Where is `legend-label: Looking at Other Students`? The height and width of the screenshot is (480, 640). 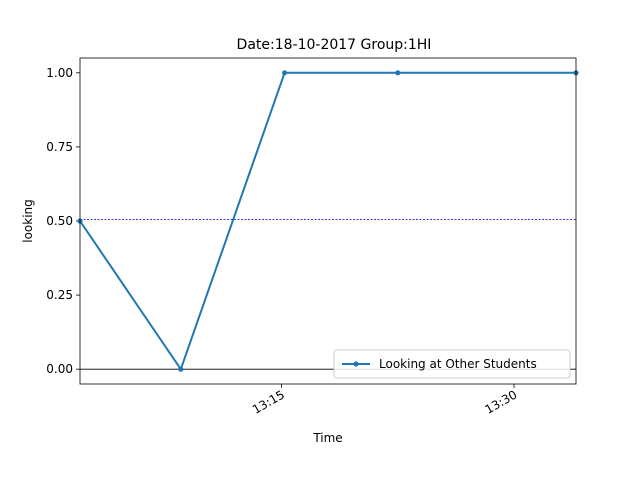
legend-label: Looking at Other Students is located at coordinates (458, 364).